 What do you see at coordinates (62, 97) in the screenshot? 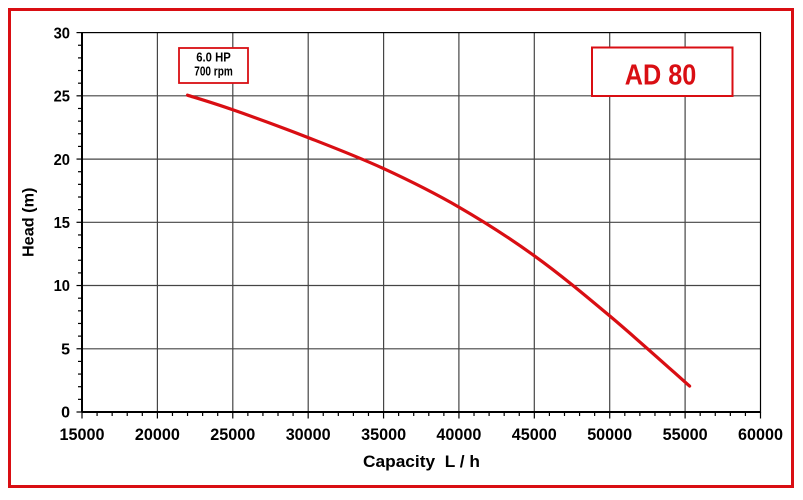
I see `svg-text: 25` at bounding box center [62, 97].